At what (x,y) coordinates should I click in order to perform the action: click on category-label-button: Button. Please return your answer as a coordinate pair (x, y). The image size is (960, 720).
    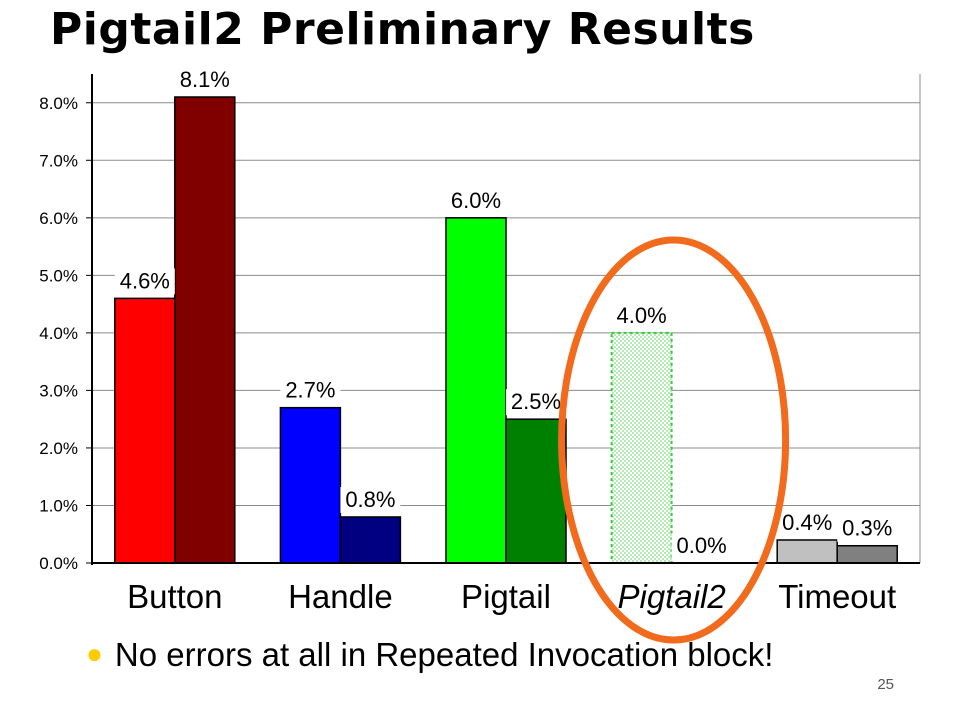
    Looking at the image, I should click on (175, 596).